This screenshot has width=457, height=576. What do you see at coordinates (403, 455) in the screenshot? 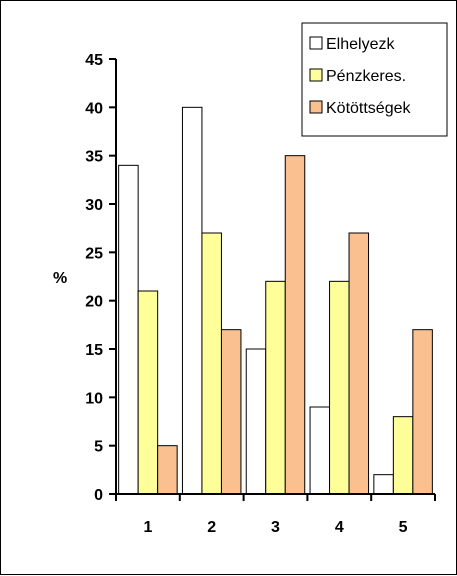
I see `bar-p-nzkeres--cat-5` at bounding box center [403, 455].